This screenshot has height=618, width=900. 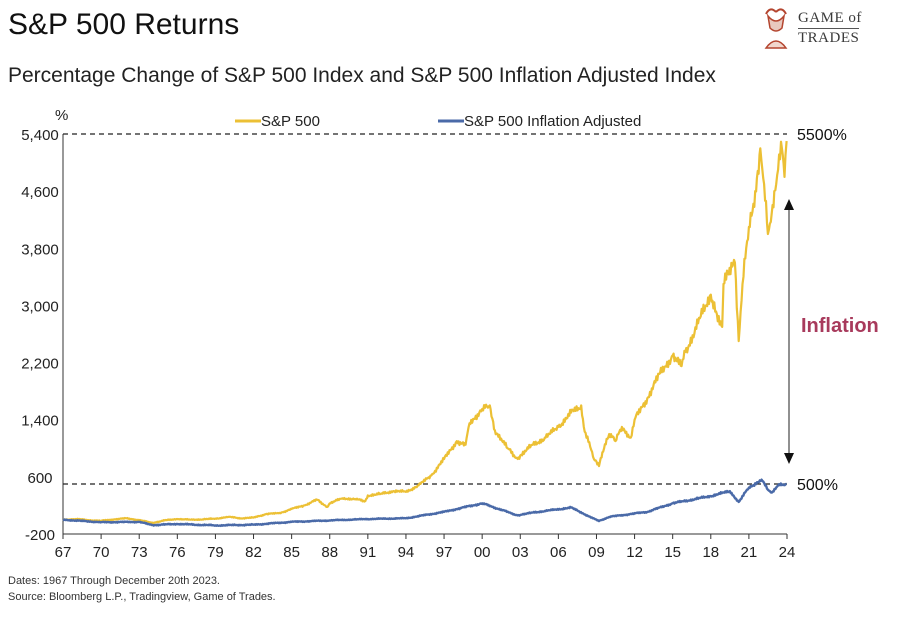 I want to click on x-tick-label: 00, so click(x=482, y=552).